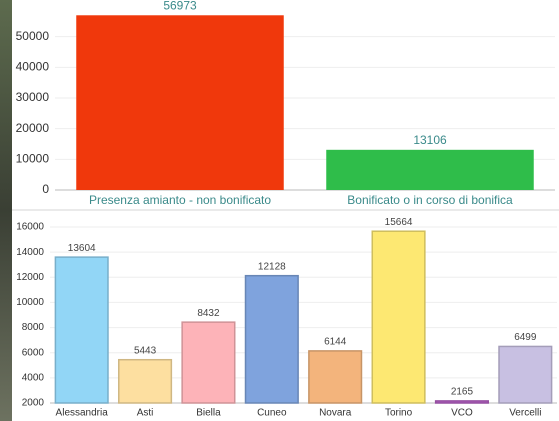 This screenshot has height=421, width=559. I want to click on x-tick-label: VCO, so click(462, 413).